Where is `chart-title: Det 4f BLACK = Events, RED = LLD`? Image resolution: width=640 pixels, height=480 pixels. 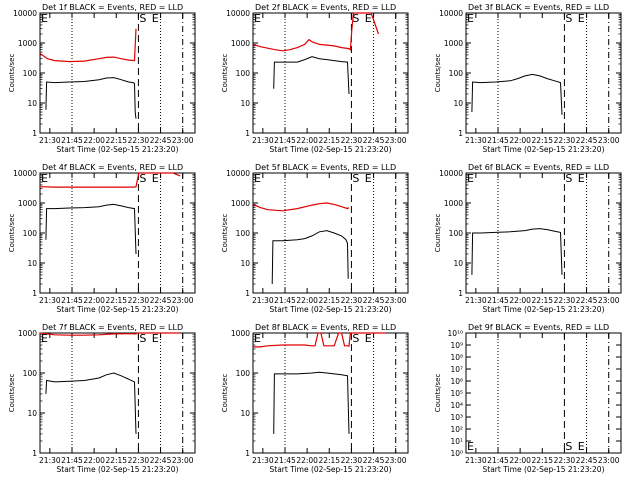 chart-title: Det 4f BLACK = Events, RED = LLD is located at coordinates (112, 167).